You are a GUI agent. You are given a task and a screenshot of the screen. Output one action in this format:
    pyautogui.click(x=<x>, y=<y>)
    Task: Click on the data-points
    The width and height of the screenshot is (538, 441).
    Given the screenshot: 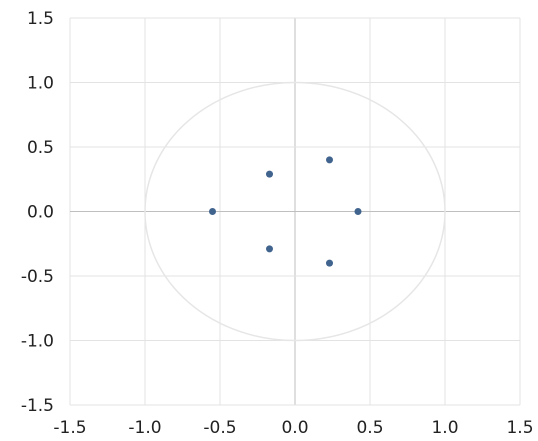 What is the action you would take?
    pyautogui.click(x=285, y=211)
    